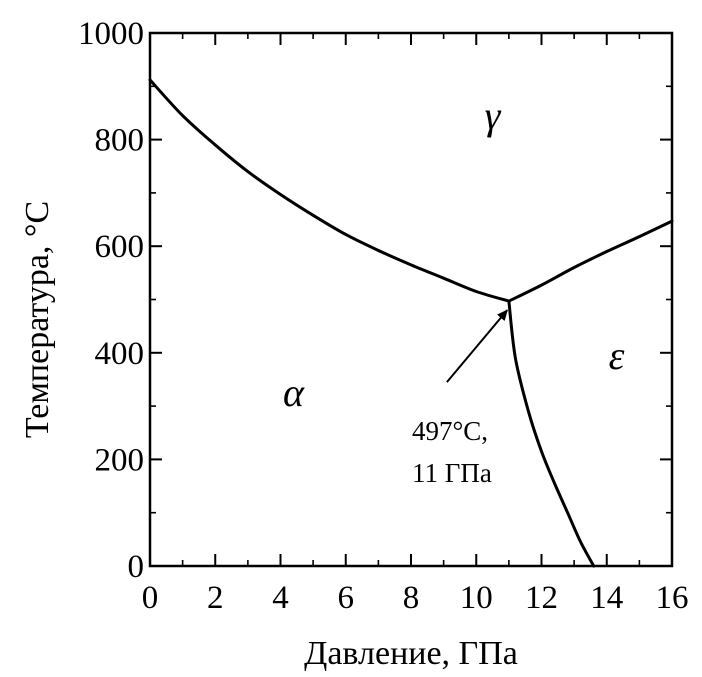 The width and height of the screenshot is (702, 677). Describe the element at coordinates (215, 598) in the screenshot. I see `x-tick-label: 2` at that location.